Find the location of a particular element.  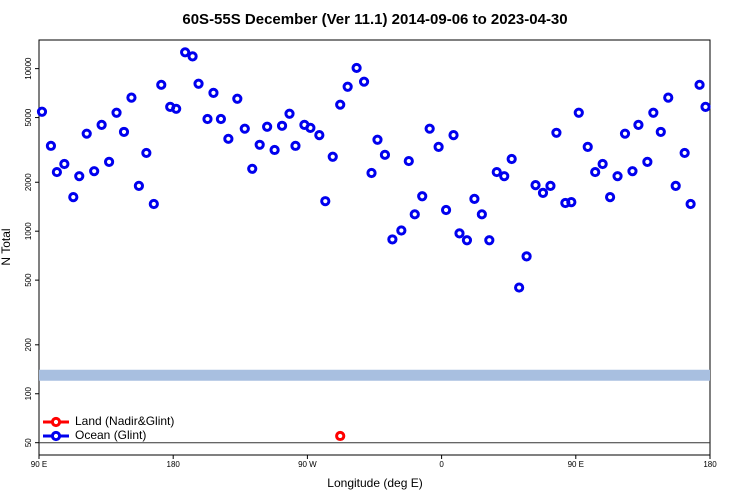

y-tick-label: 50 is located at coordinates (28, 442).